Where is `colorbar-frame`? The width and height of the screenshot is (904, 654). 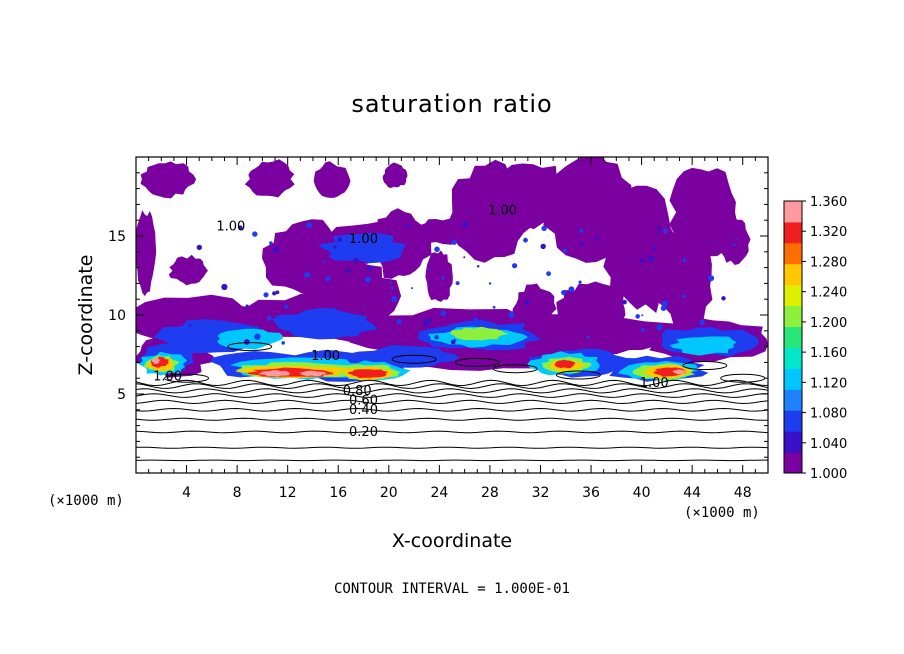 colorbar-frame is located at coordinates (793, 337).